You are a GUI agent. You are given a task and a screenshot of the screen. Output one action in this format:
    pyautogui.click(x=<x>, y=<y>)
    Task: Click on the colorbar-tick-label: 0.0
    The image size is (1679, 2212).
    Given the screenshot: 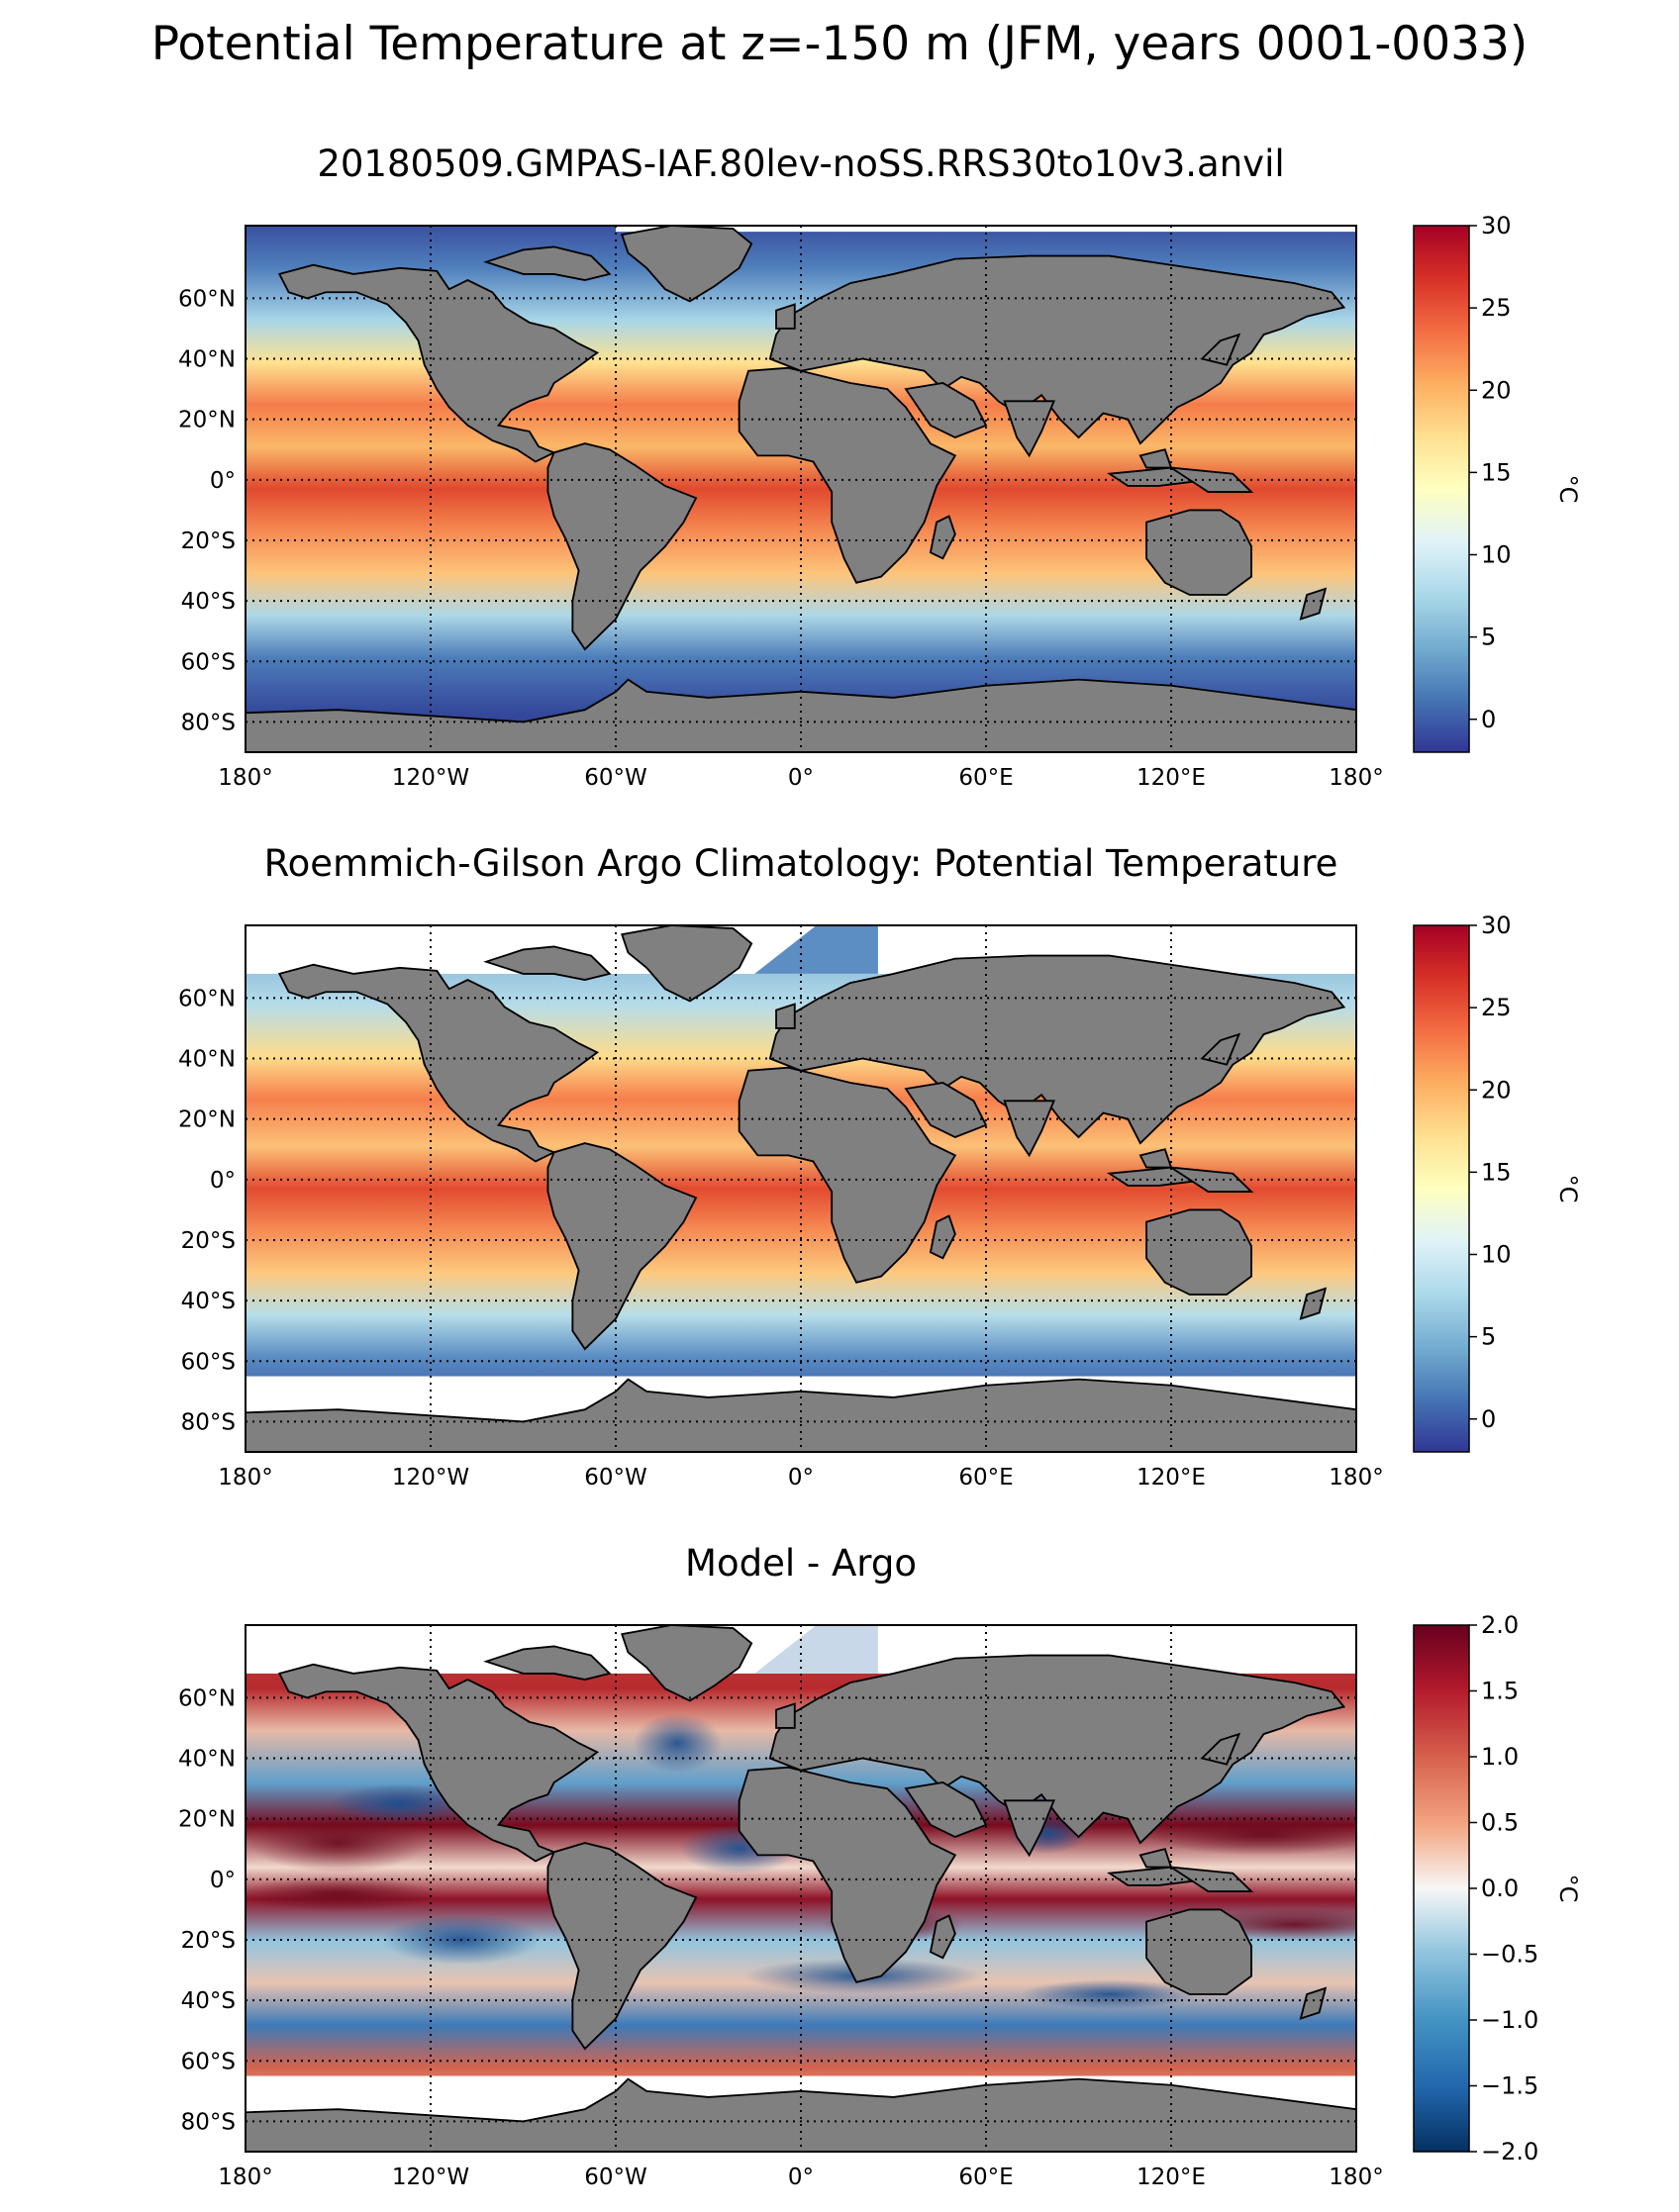 What is the action you would take?
    pyautogui.click(x=1500, y=1888)
    